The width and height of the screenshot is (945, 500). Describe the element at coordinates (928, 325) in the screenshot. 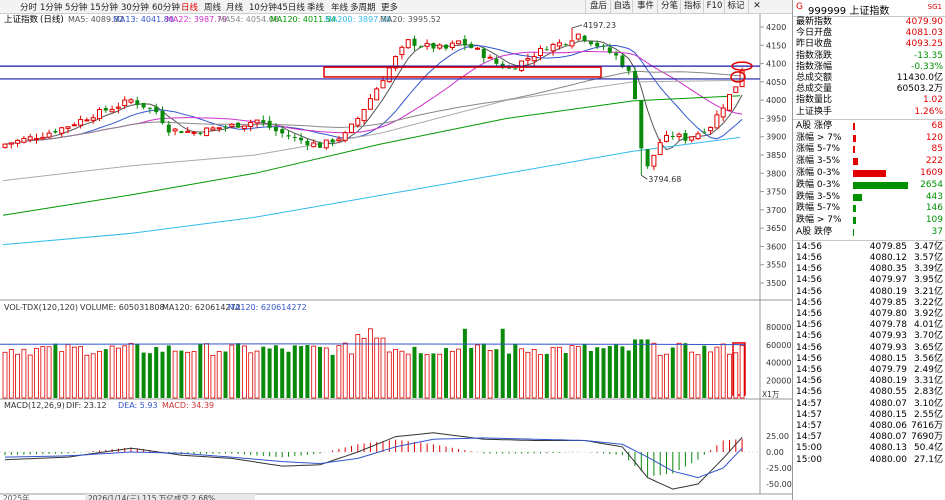

I see `tick-amount: 4.01亿` at that location.